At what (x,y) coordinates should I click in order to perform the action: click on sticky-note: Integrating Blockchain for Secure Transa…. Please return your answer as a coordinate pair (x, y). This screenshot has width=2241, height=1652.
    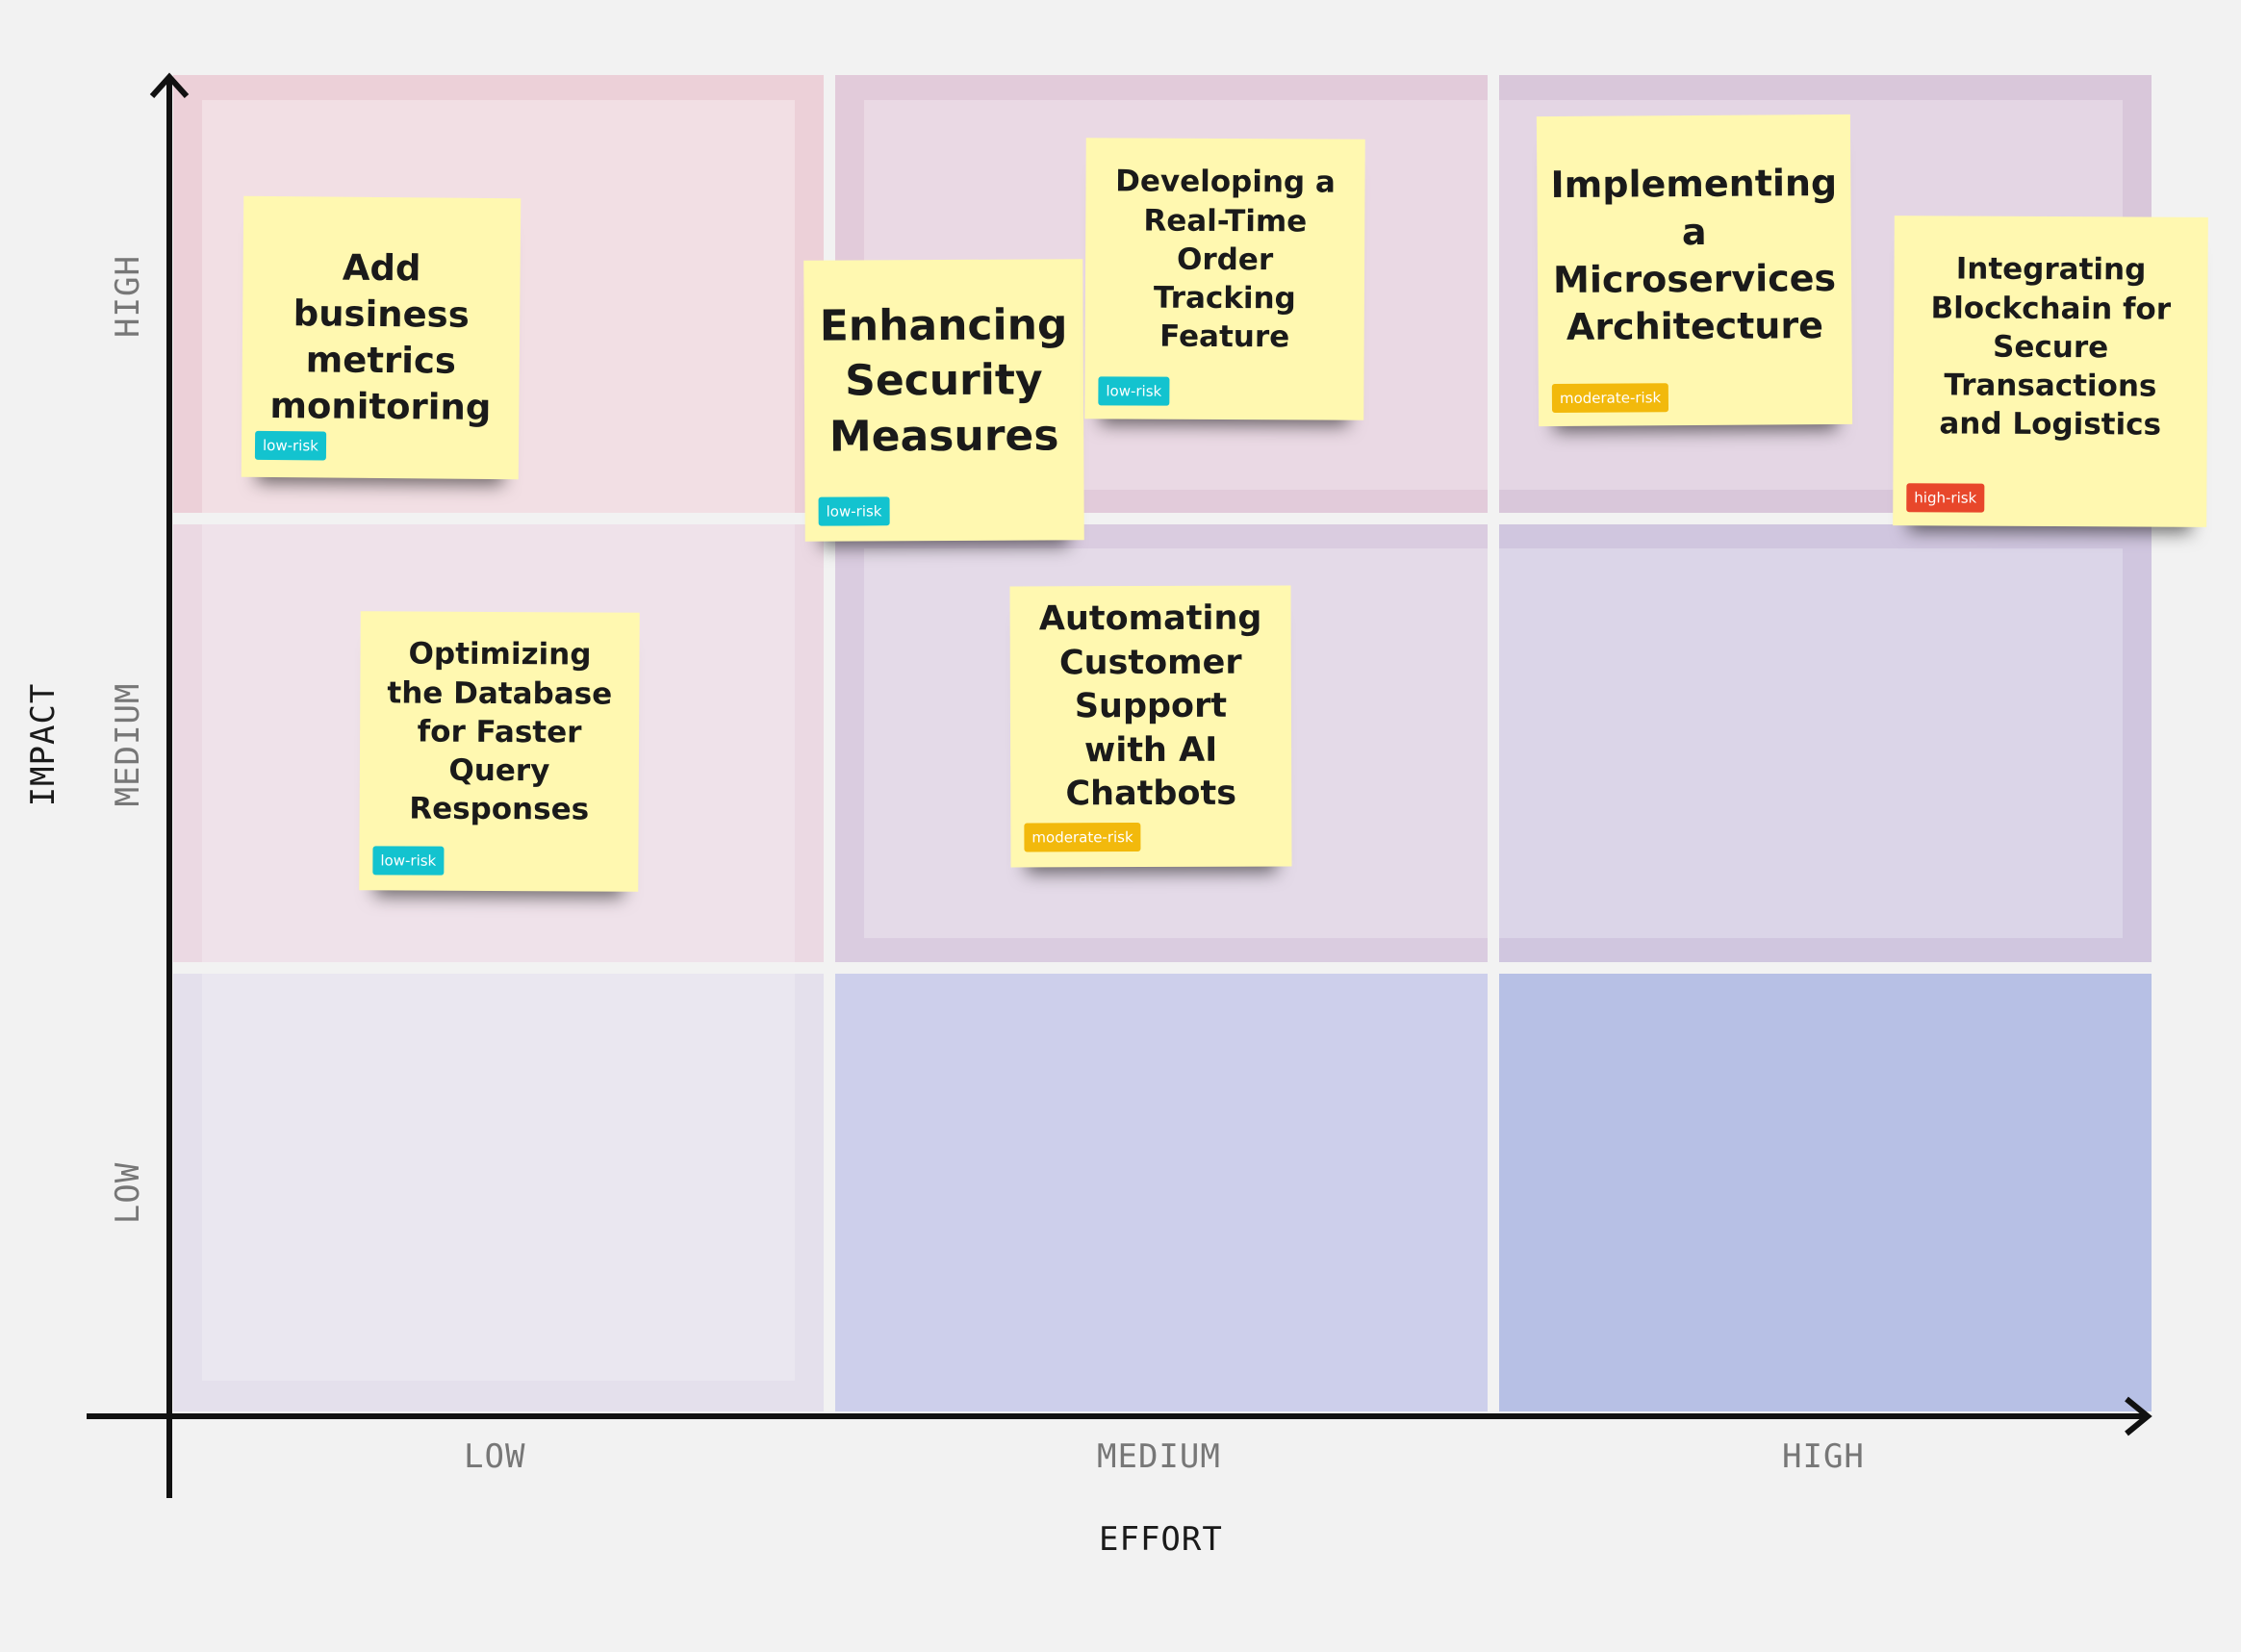
    Looking at the image, I should click on (2050, 371).